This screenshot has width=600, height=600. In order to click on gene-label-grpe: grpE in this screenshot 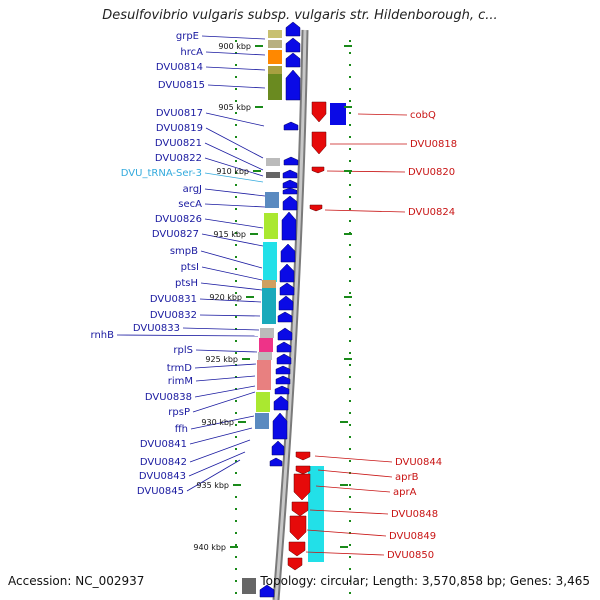, I will do `click(187, 36)`.